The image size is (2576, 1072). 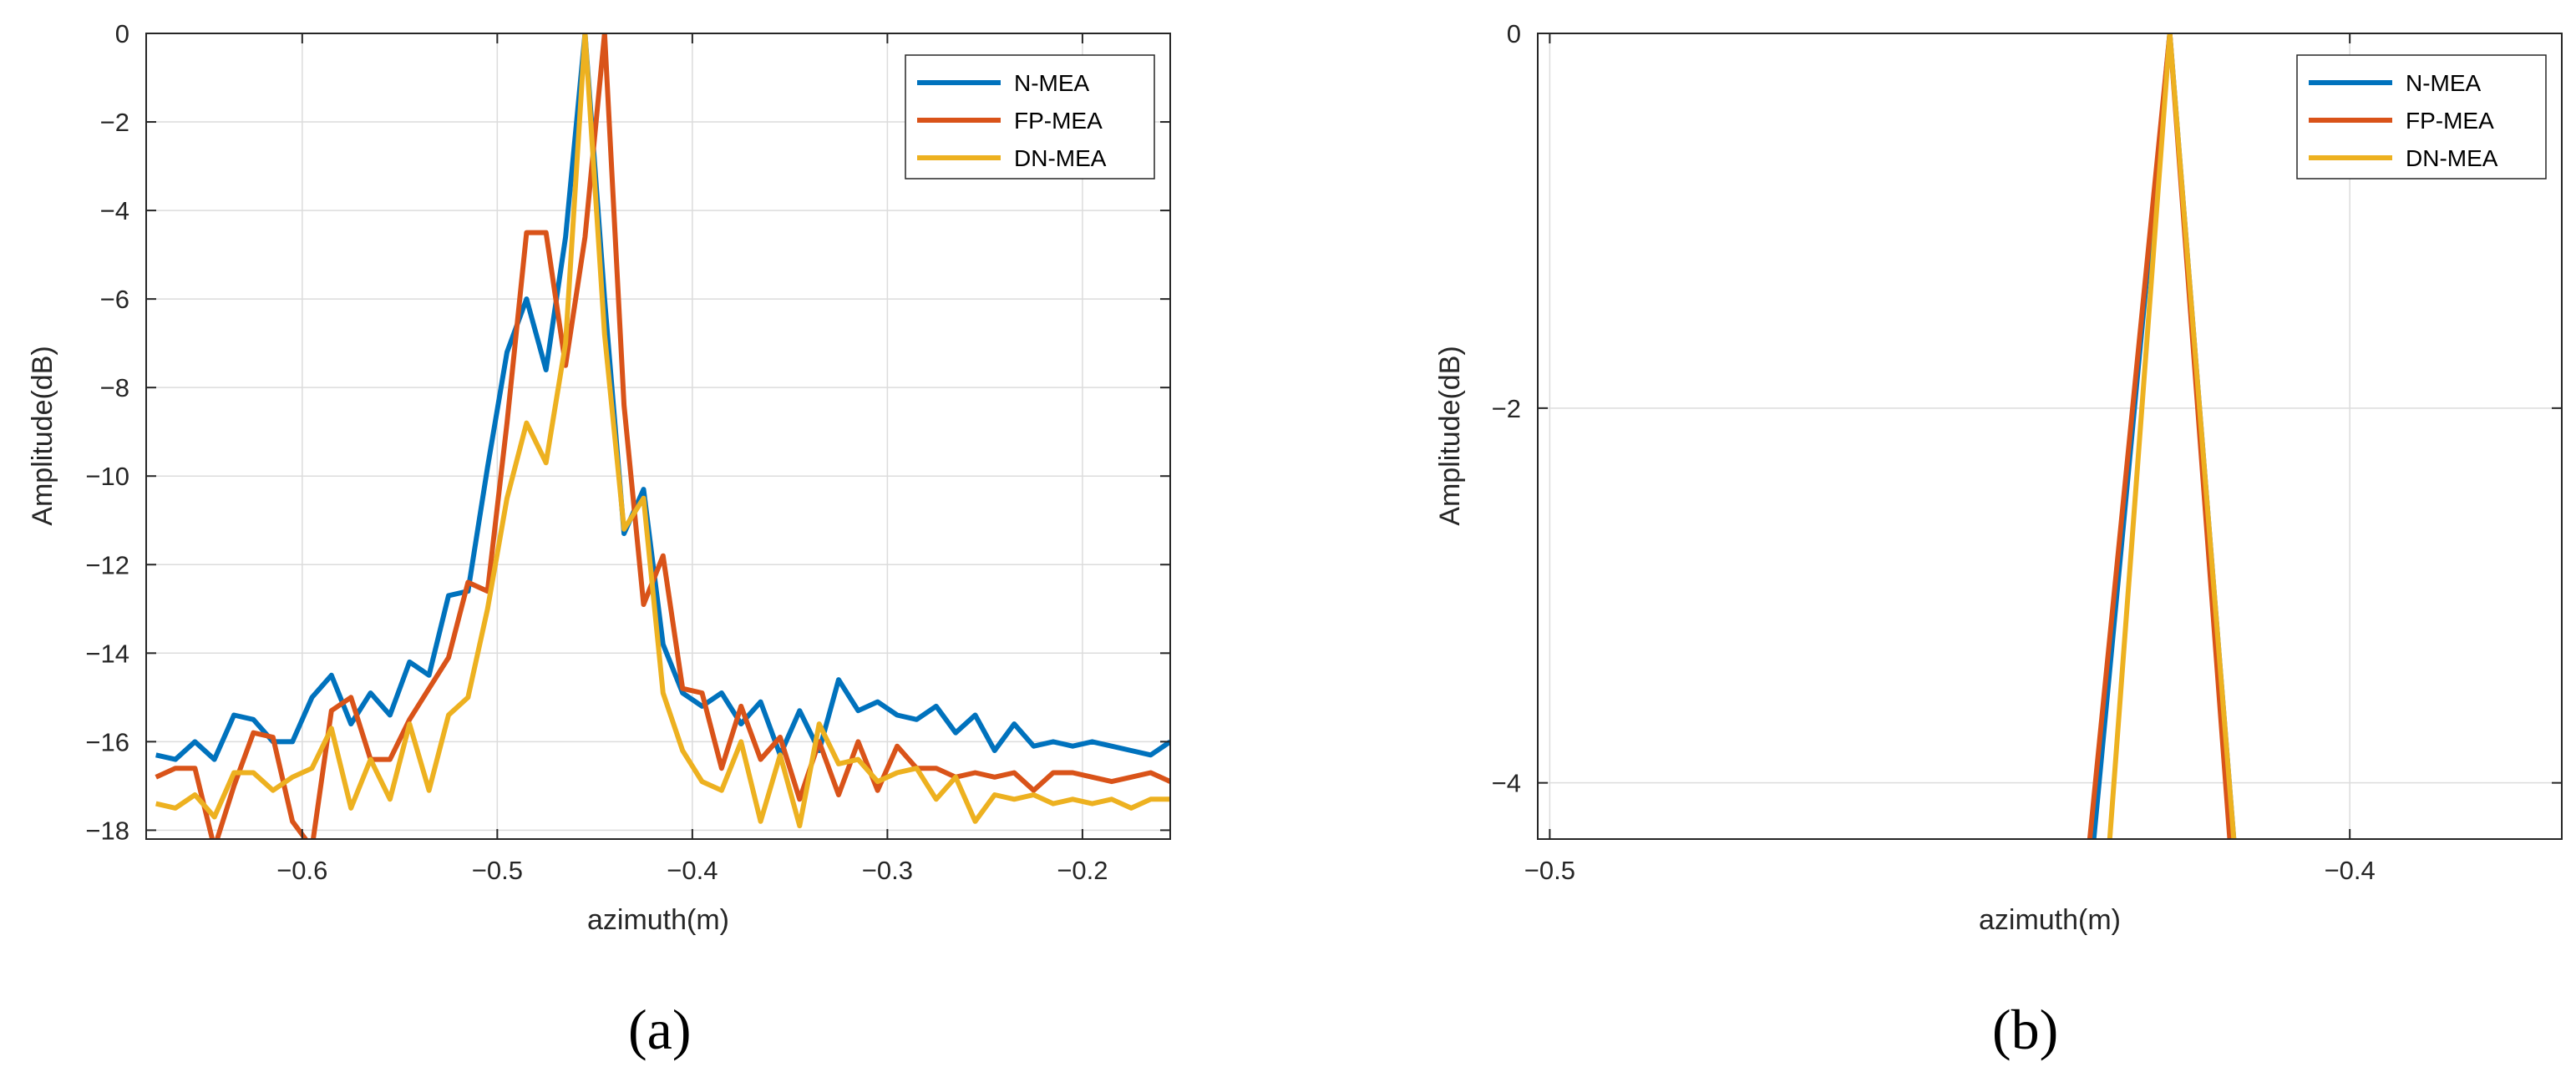 What do you see at coordinates (2452, 158) in the screenshot?
I see `legend-label-dn-mea-b: DN-MEA` at bounding box center [2452, 158].